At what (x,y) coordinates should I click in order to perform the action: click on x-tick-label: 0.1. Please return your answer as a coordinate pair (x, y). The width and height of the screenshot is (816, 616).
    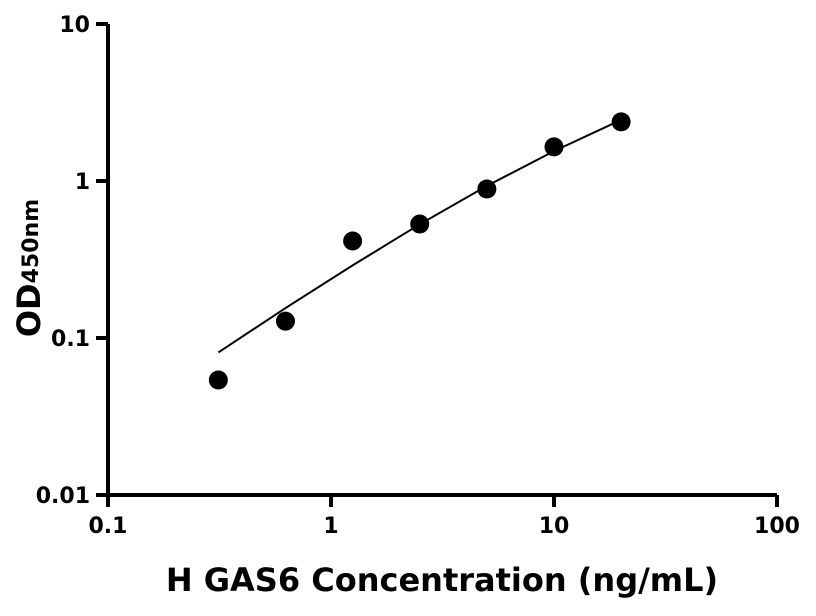
    Looking at the image, I should click on (108, 526).